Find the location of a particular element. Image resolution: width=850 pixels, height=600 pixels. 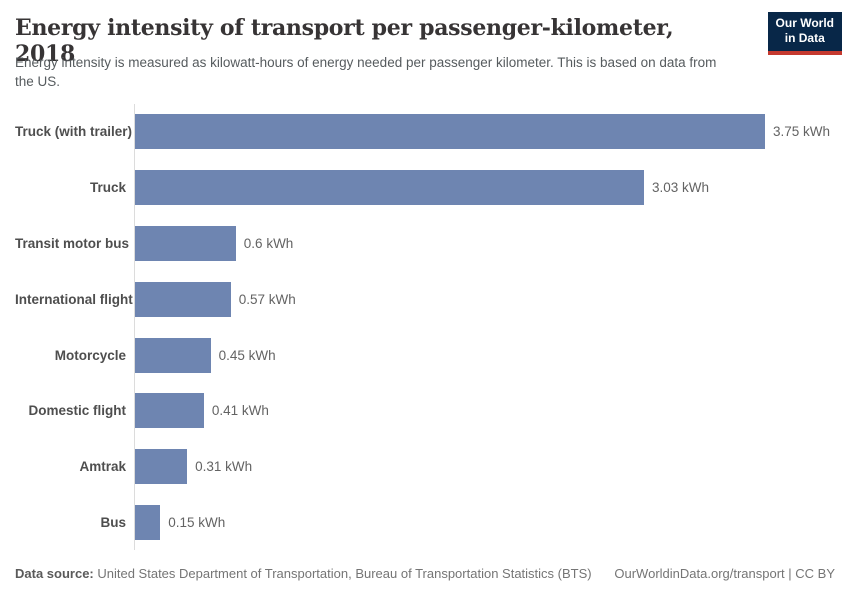

chart-row: Amtrak 0.31 kWh is located at coordinates (425, 466).